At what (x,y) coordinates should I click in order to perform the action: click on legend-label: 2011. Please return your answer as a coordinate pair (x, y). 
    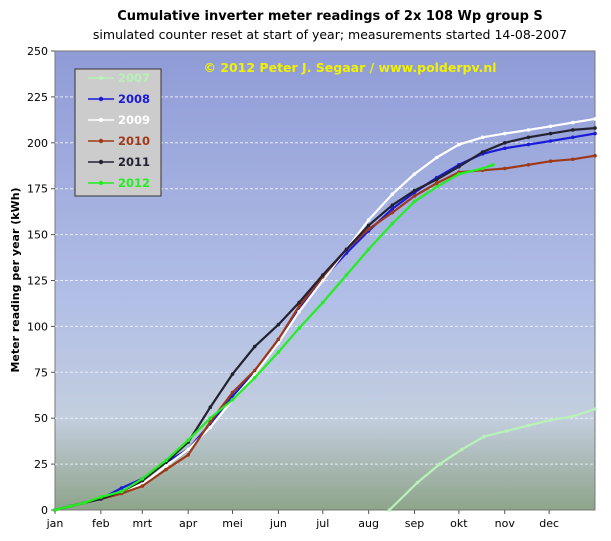
    Looking at the image, I should click on (134, 162).